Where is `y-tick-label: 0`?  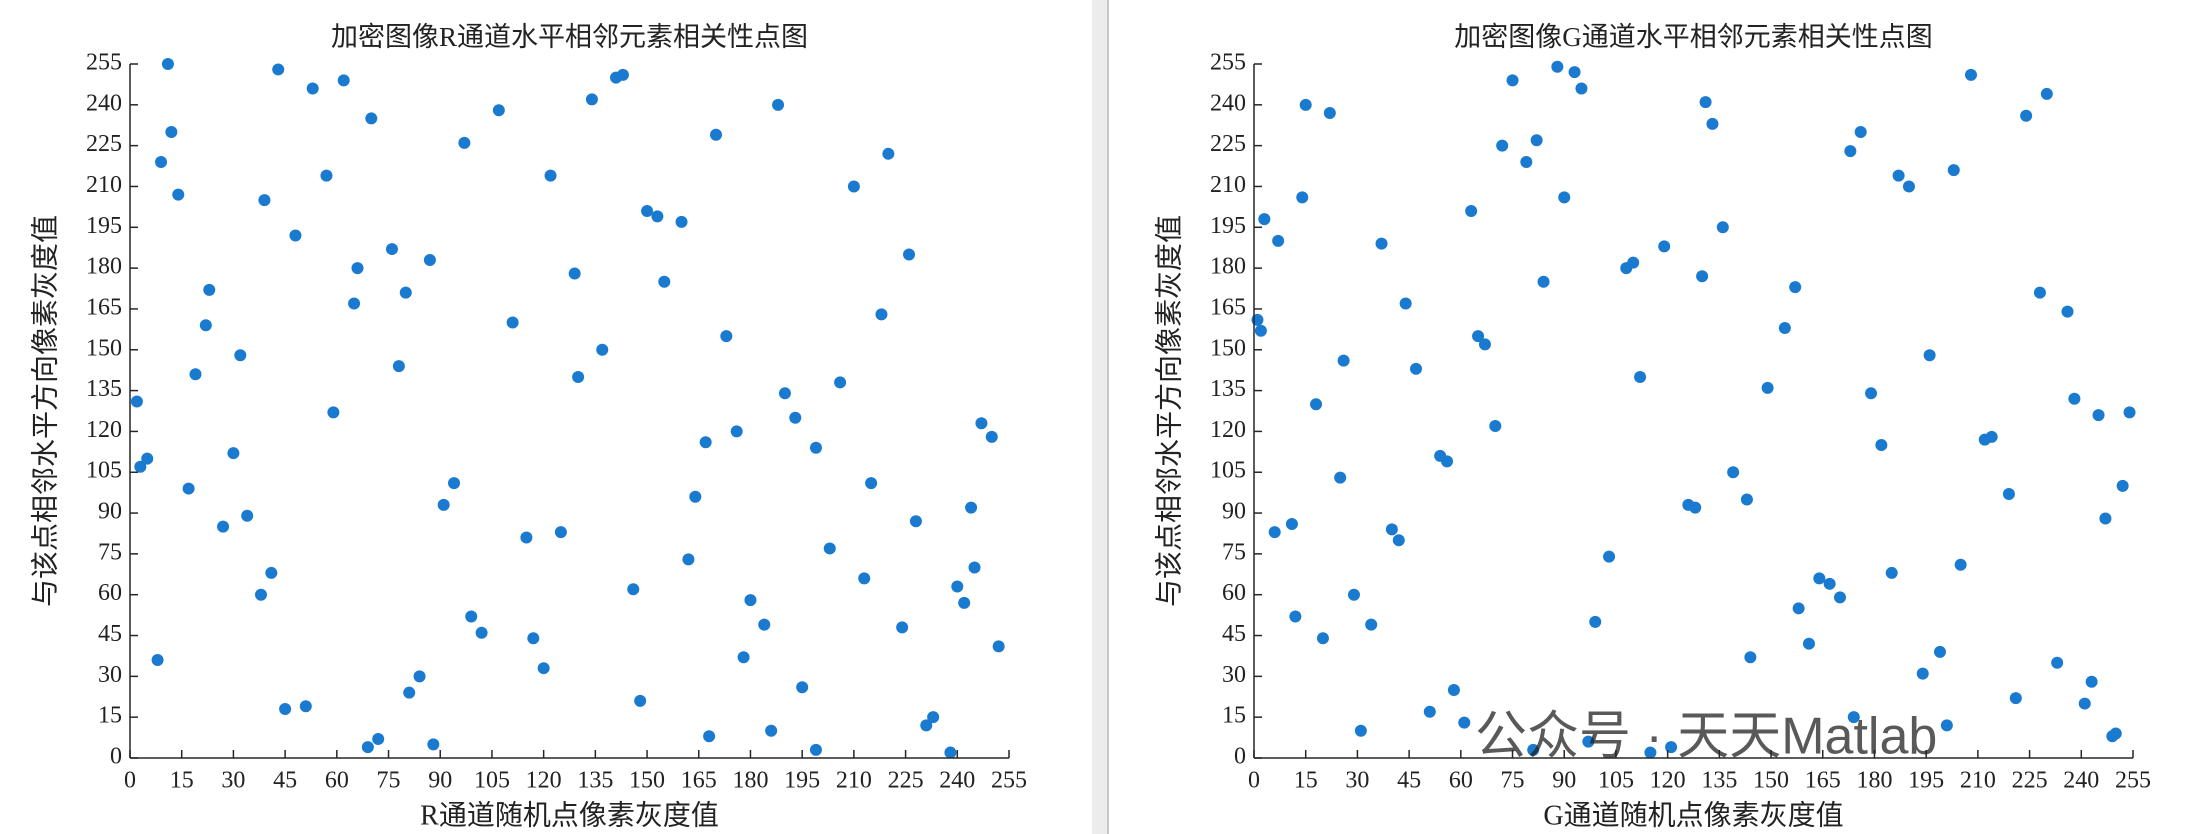
y-tick-label: 0 is located at coordinates (116, 757).